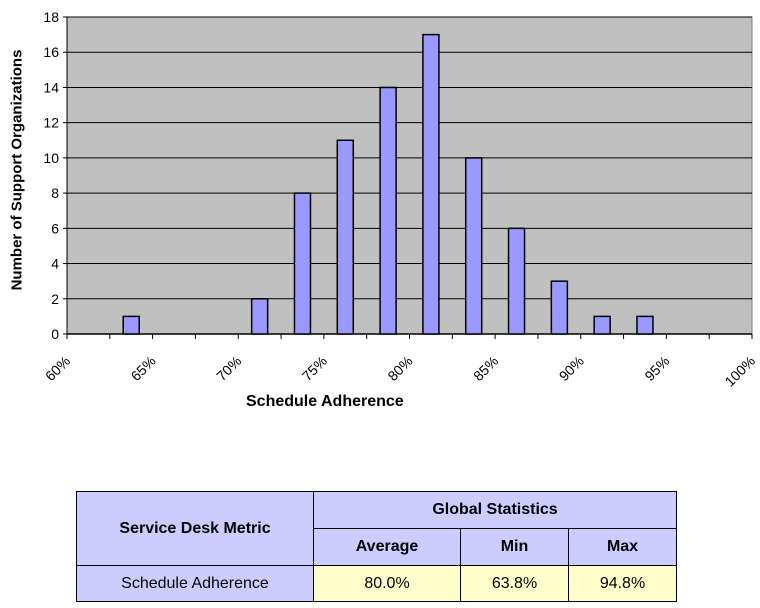 This screenshot has width=760, height=608. I want to click on x-tick-label: 100%, so click(739, 371).